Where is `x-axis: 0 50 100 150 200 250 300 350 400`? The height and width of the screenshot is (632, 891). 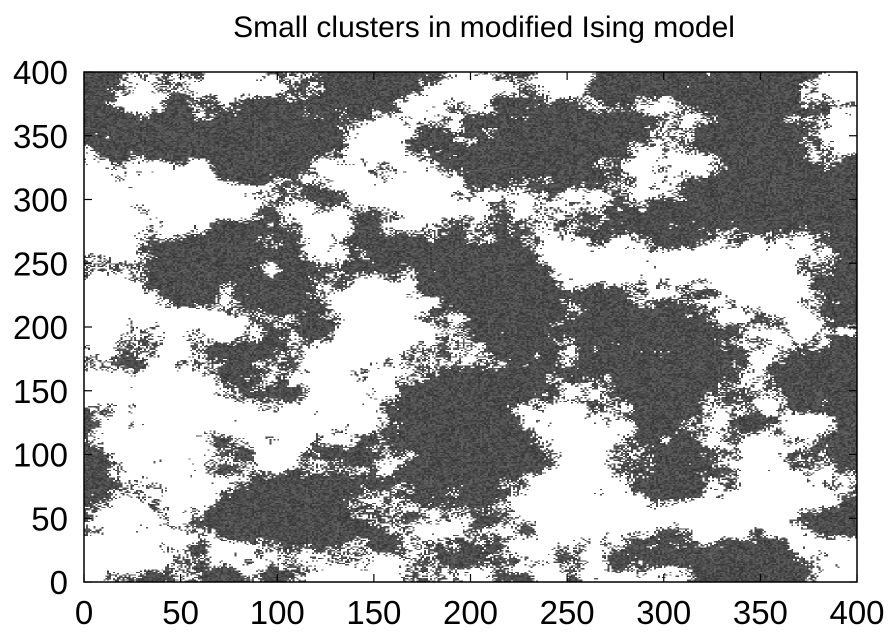
x-axis: 0 50 100 150 200 250 300 350 400 is located at coordinates (480, 612).